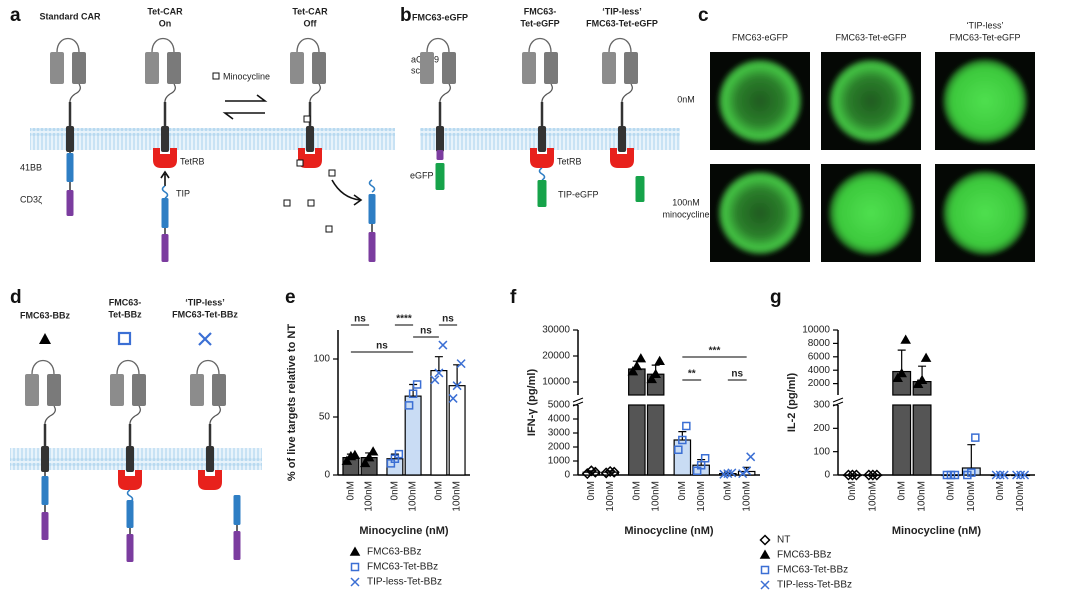  What do you see at coordinates (290, 297) in the screenshot?
I see `label: e` at bounding box center [290, 297].